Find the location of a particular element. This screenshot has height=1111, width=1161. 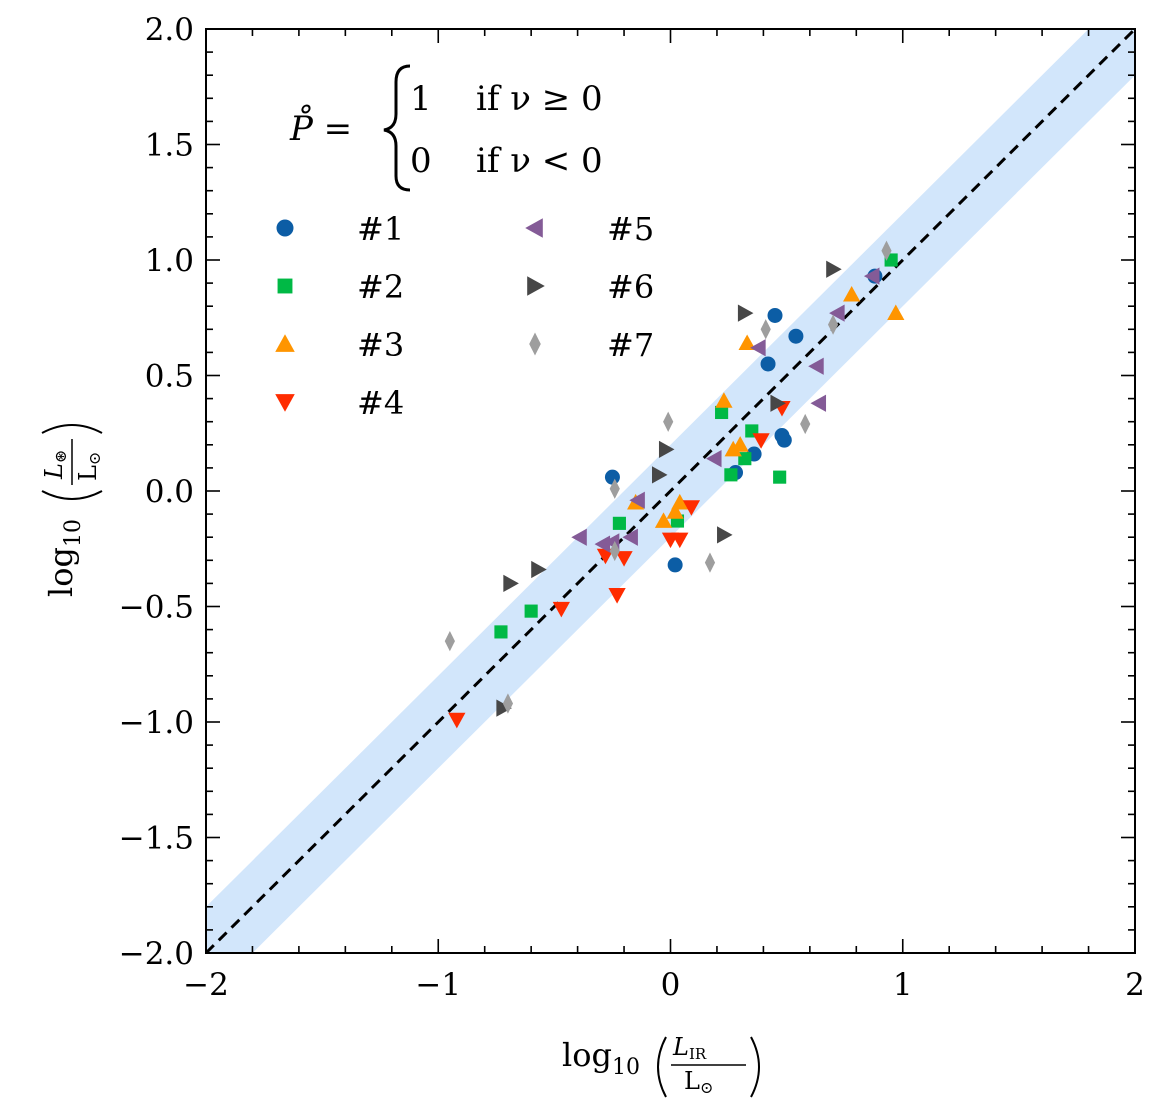

y-axis-den: L is located at coordinates (88, 473).